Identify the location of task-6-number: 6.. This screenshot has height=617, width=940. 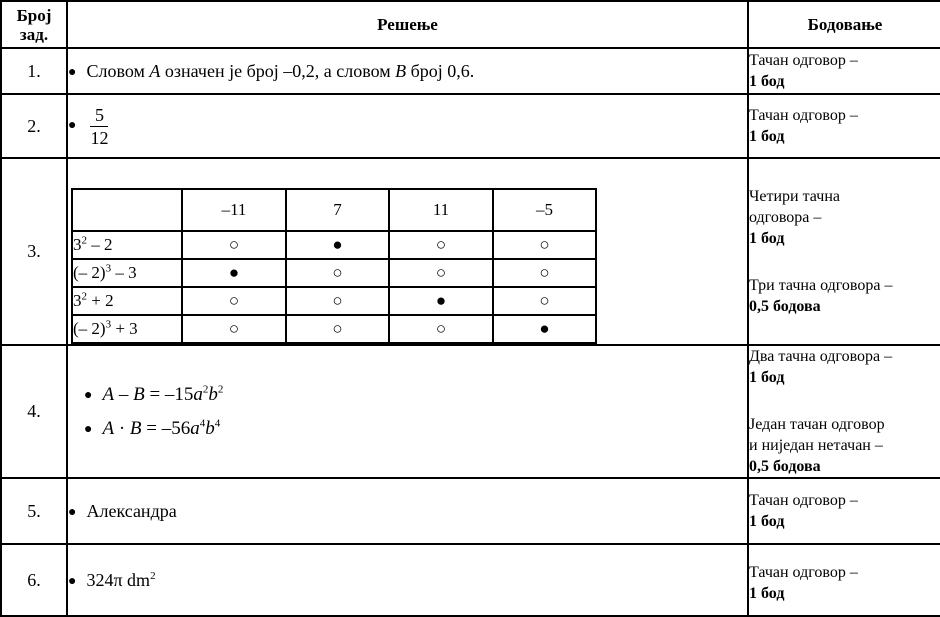
(34, 580).